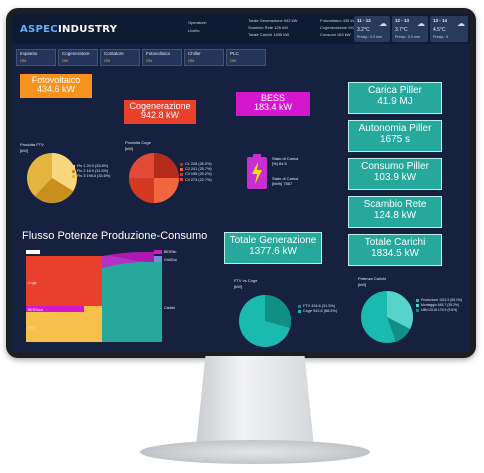 The width and height of the screenshot is (484, 473). I want to click on flow-left-label: FTV, so click(31, 328).